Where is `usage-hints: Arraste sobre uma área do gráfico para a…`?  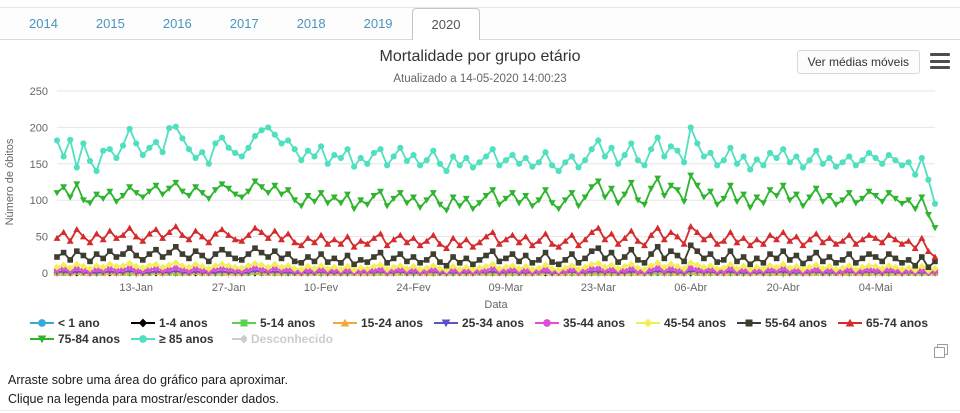
usage-hints: Arraste sobre uma área do gráfico para a… is located at coordinates (148, 390).